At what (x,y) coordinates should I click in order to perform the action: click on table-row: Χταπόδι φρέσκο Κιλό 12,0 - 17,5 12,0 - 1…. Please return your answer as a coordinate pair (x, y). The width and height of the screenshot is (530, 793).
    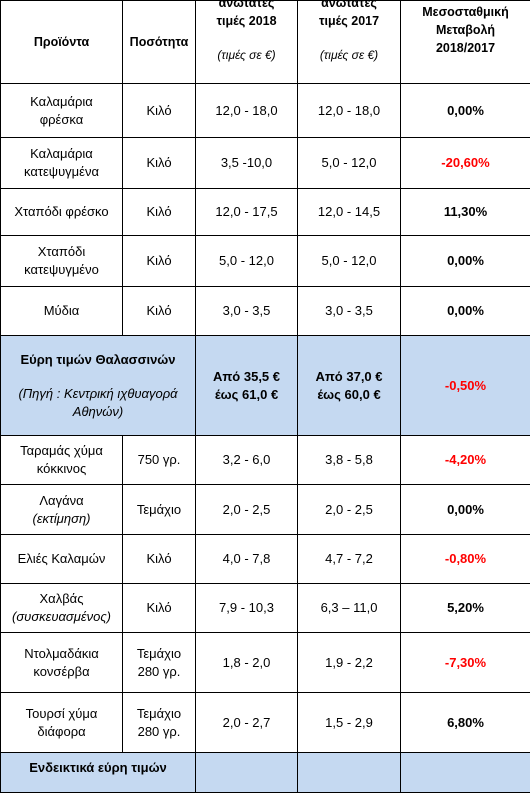
    Looking at the image, I should click on (265, 212).